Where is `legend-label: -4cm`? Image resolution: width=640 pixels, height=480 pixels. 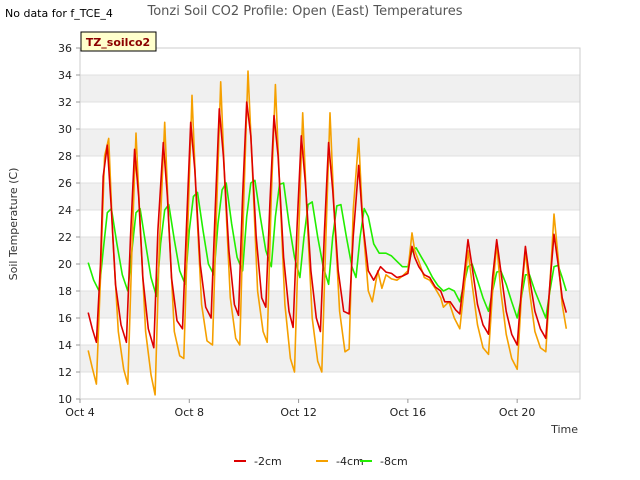 legend-label: -4cm is located at coordinates (350, 461).